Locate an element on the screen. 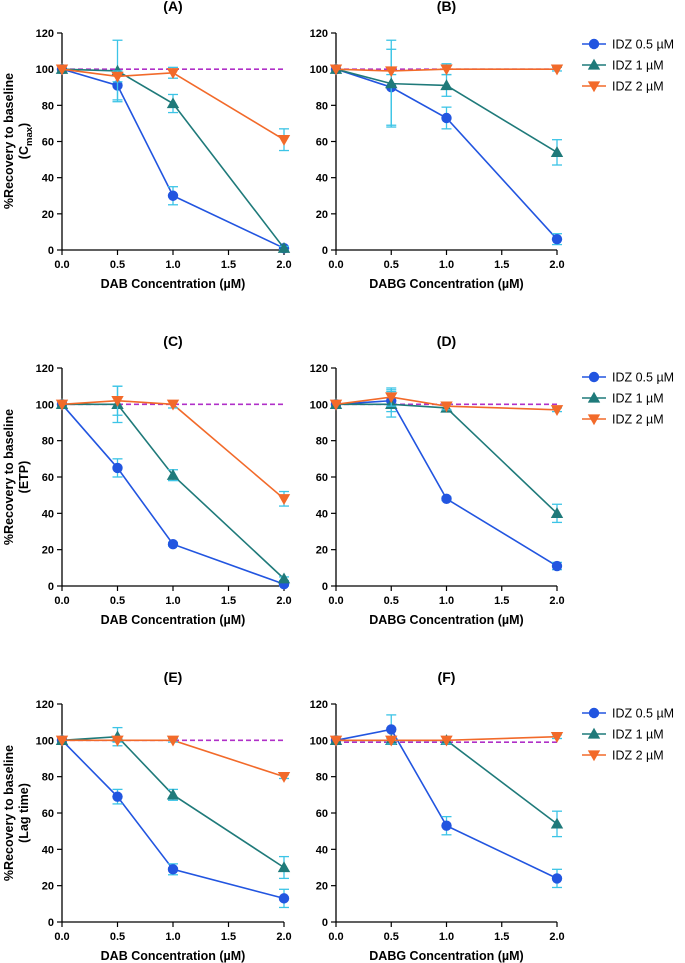 The image size is (685, 963). y-tick-label: 80 is located at coordinates (322, 778).